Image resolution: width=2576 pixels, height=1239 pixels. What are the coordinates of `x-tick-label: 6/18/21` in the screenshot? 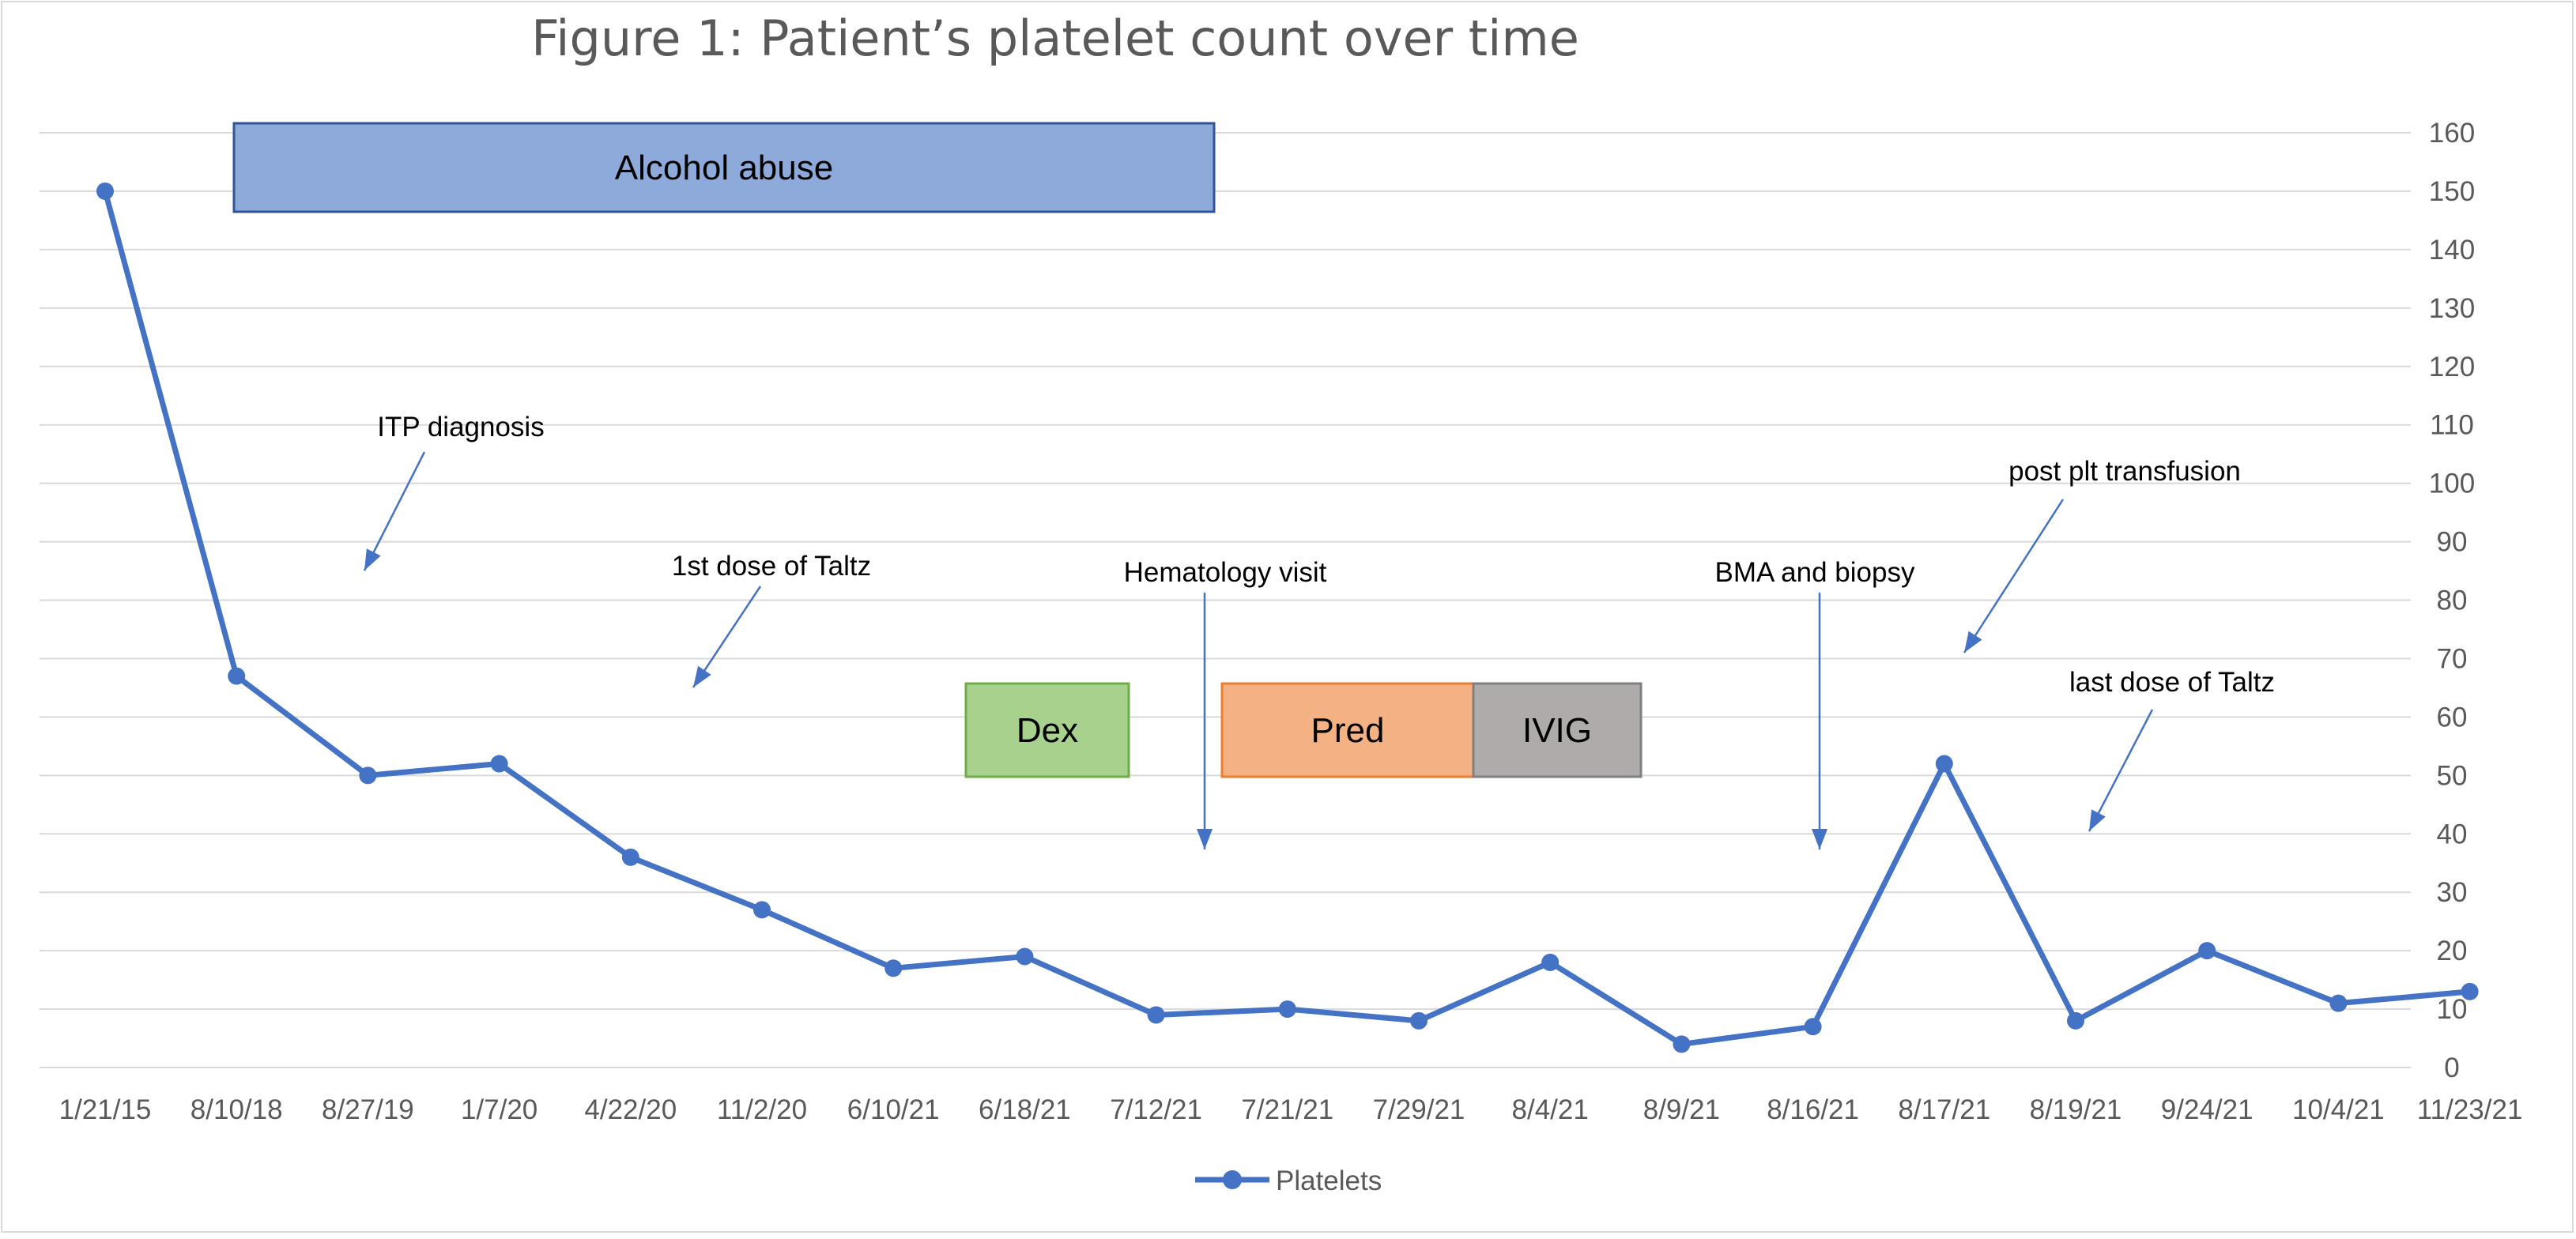 It's located at (1025, 1109).